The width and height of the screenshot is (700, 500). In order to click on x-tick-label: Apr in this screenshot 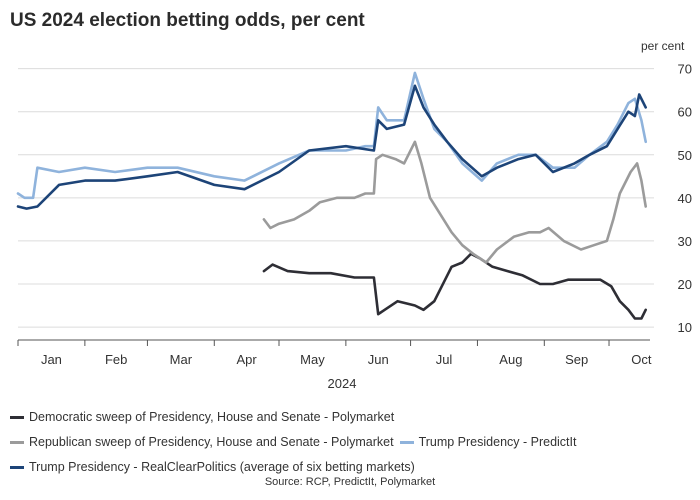, I will do `click(247, 359)`.